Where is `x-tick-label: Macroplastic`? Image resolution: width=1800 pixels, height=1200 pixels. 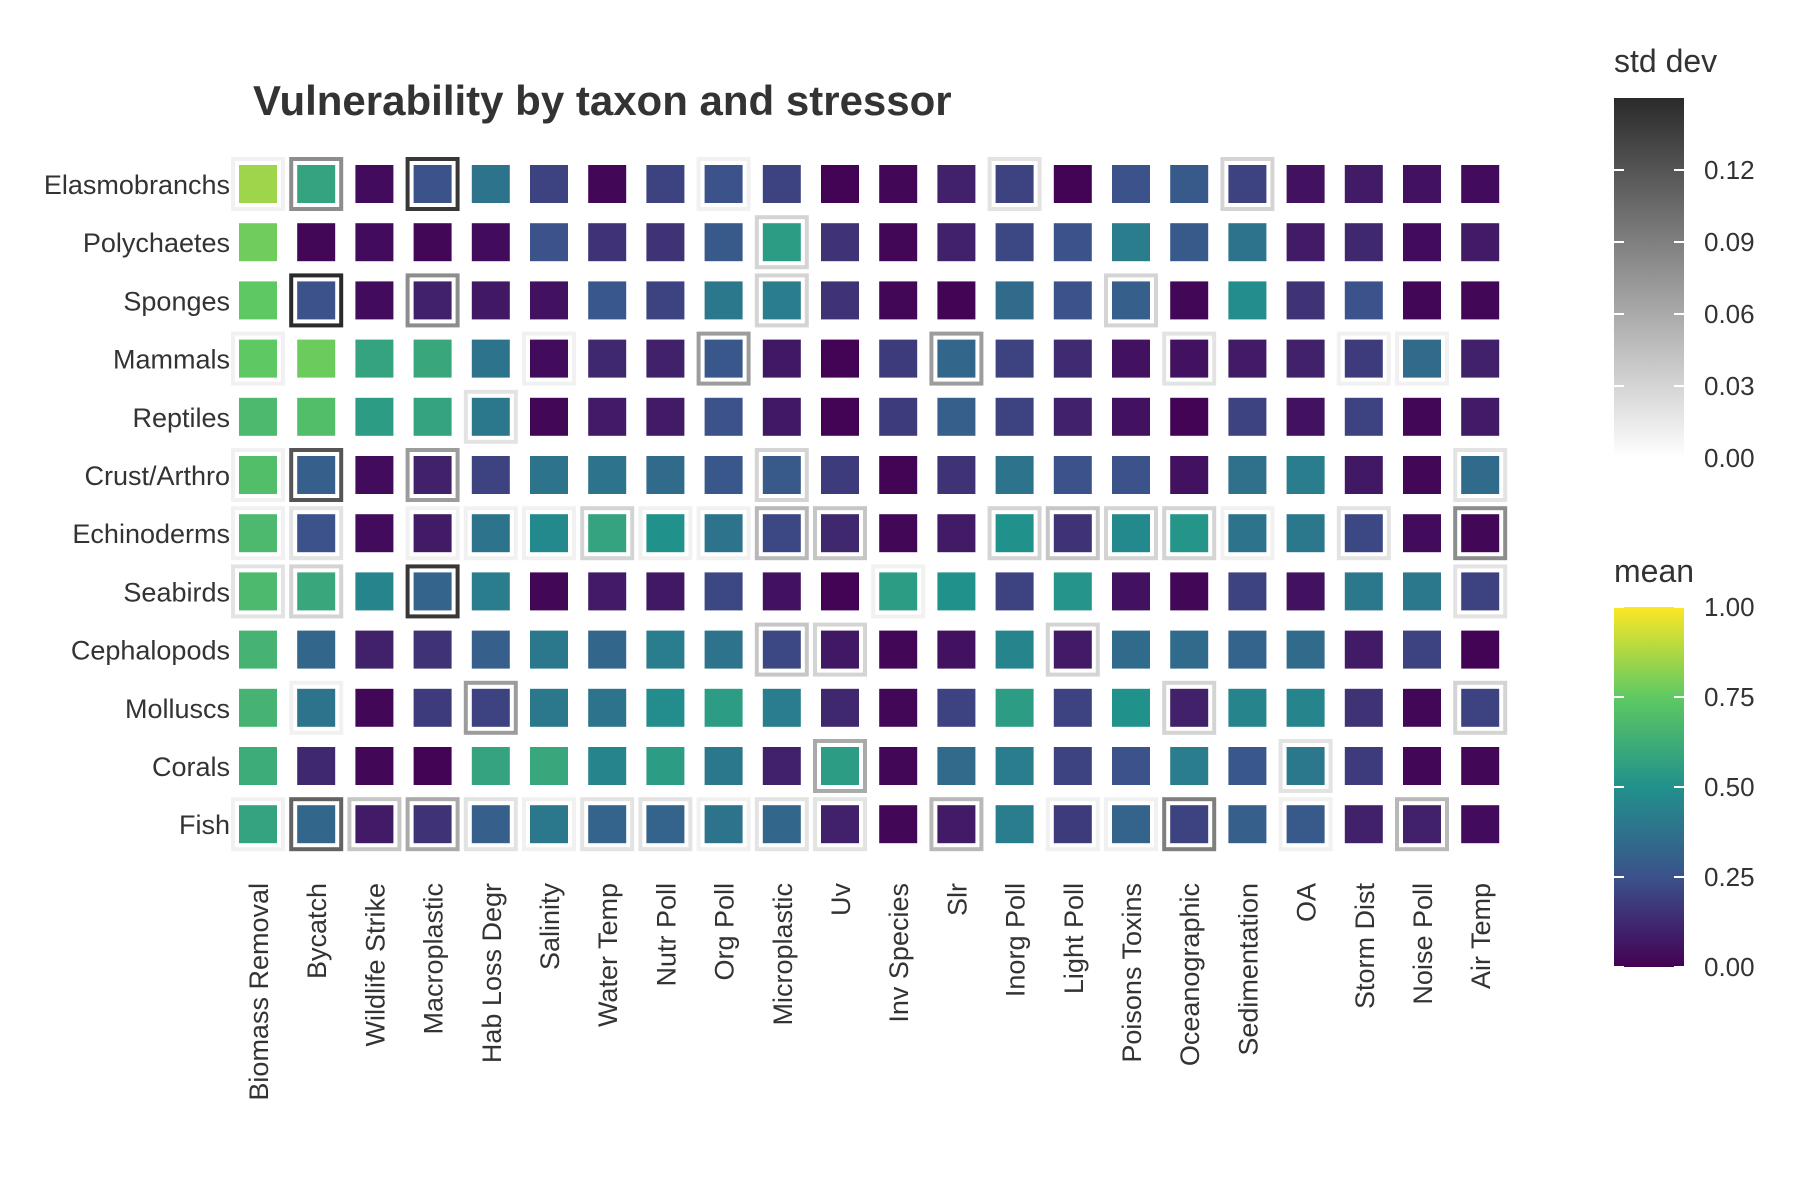 x-tick-label: Macroplastic is located at coordinates (434, 959).